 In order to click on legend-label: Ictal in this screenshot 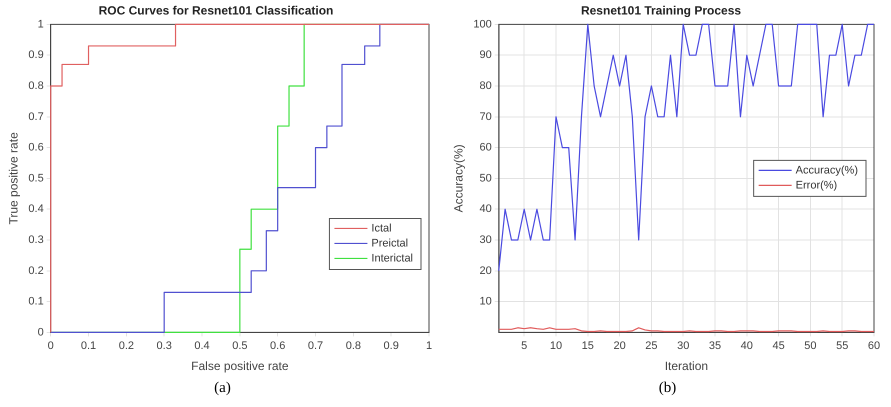, I will do `click(381, 228)`.